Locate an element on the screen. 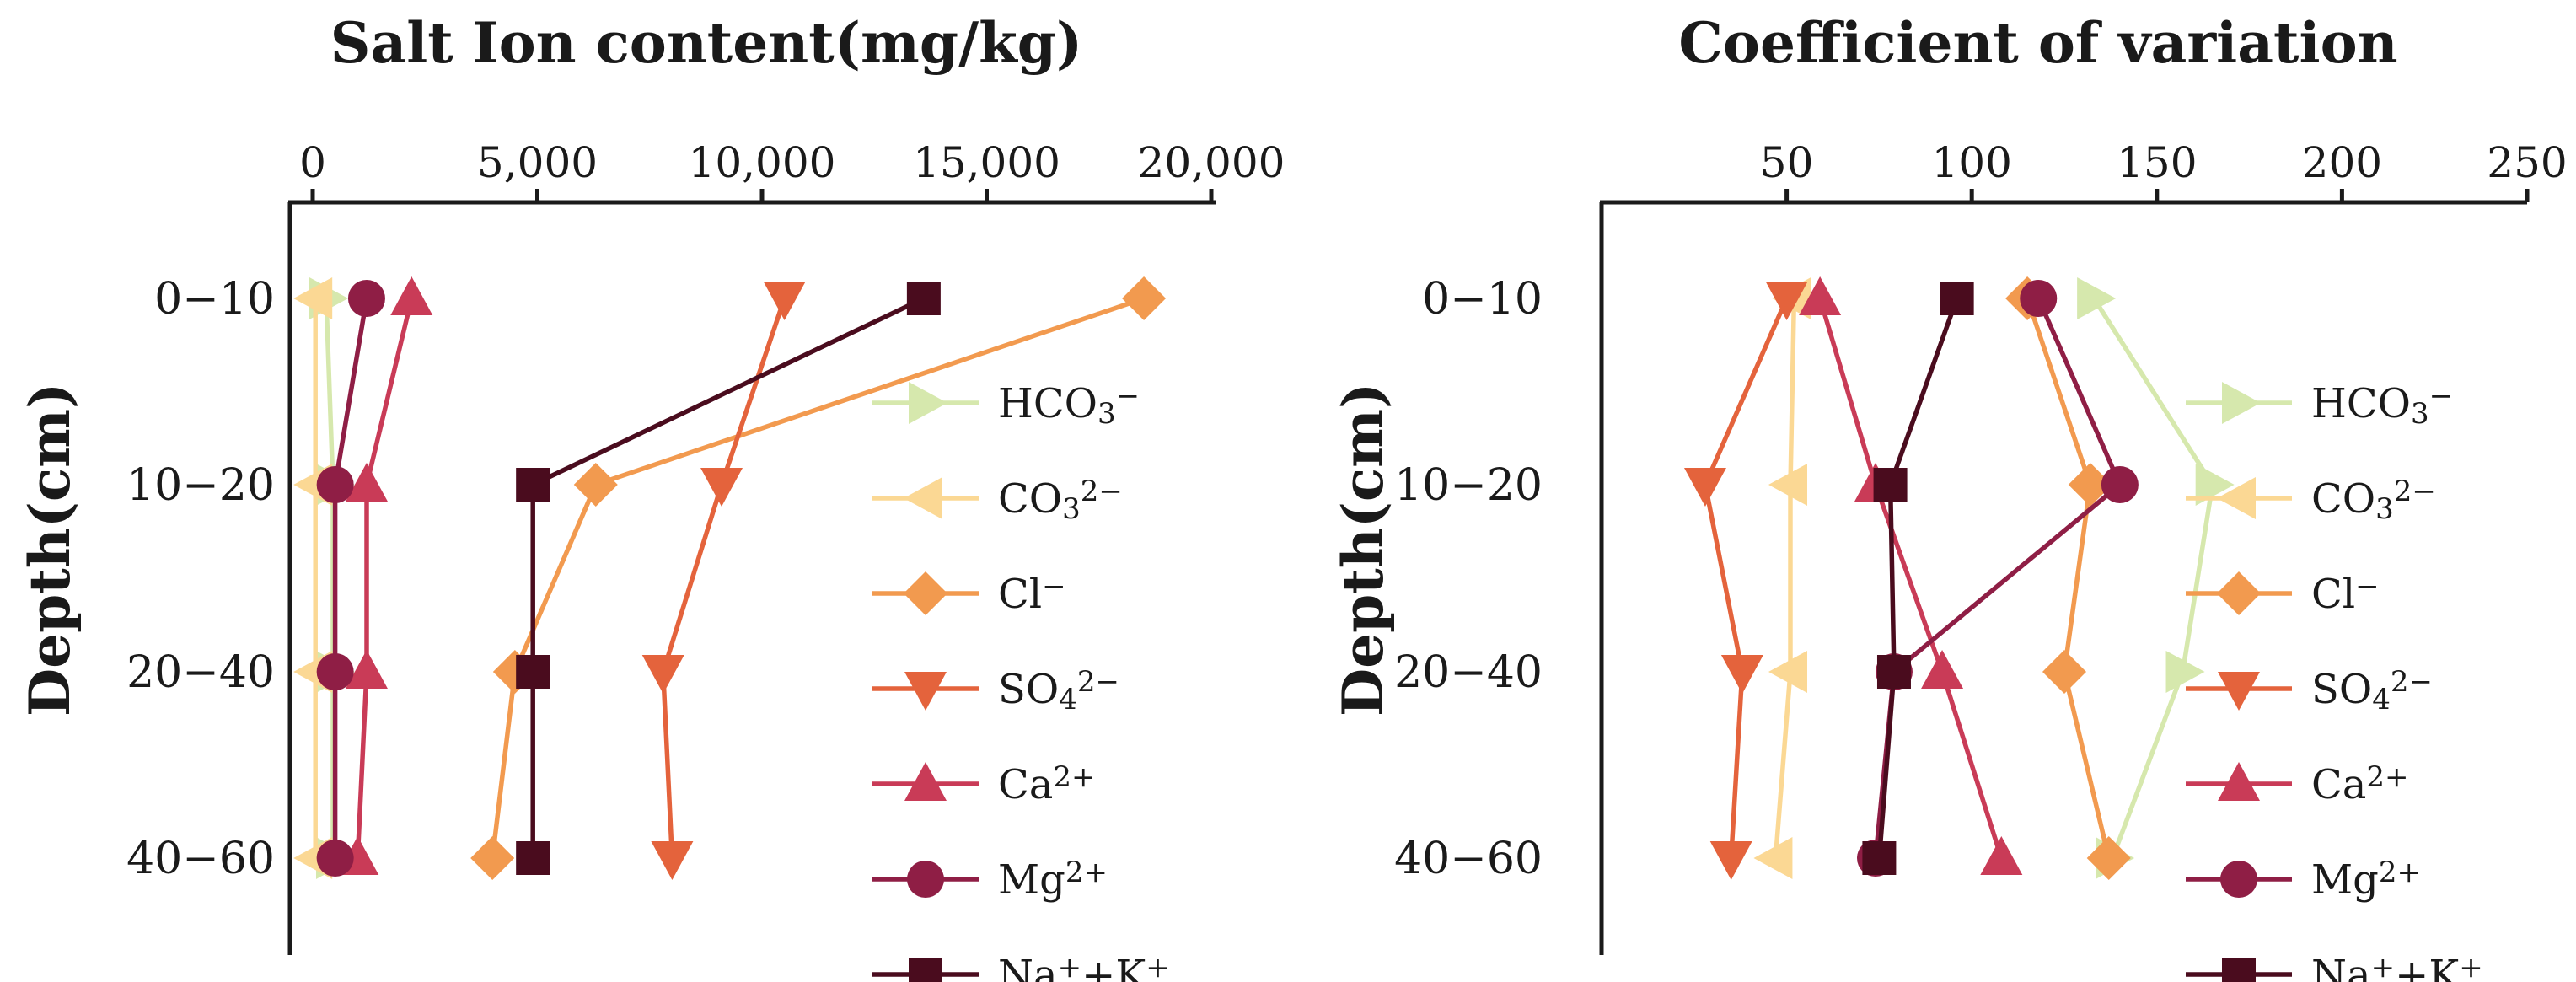  salt-ion-mg-line is located at coordinates (350, 578).